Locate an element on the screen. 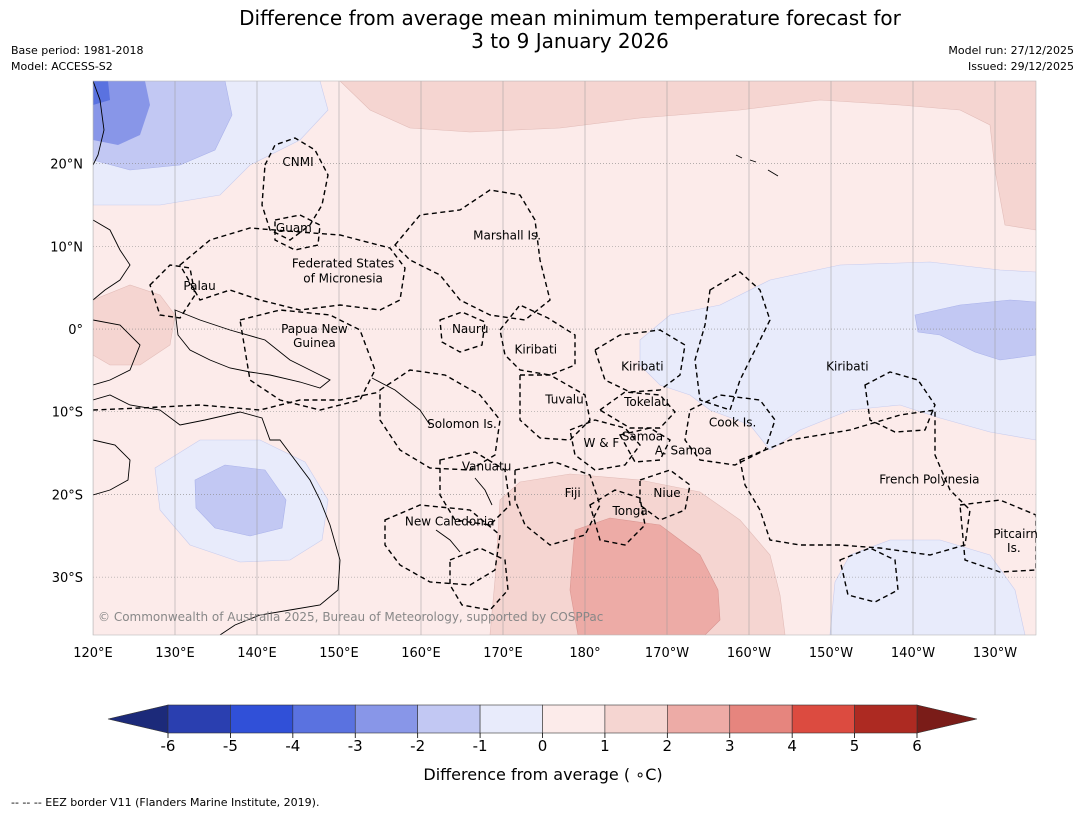  colorbar-tick-label: 3 is located at coordinates (730, 746).